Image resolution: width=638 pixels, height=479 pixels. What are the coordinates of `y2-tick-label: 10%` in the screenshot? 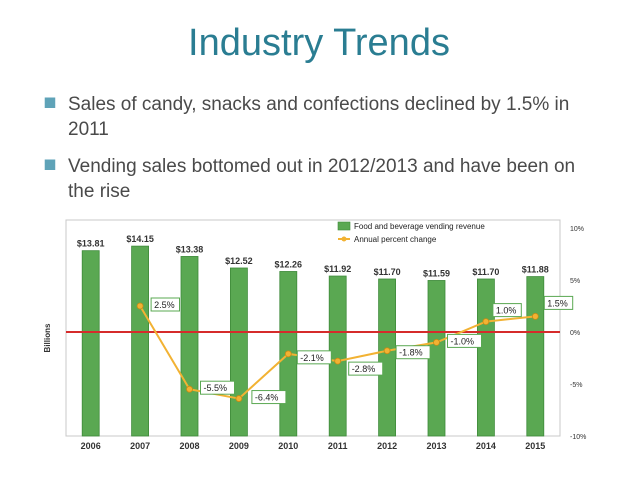 It's located at (577, 229).